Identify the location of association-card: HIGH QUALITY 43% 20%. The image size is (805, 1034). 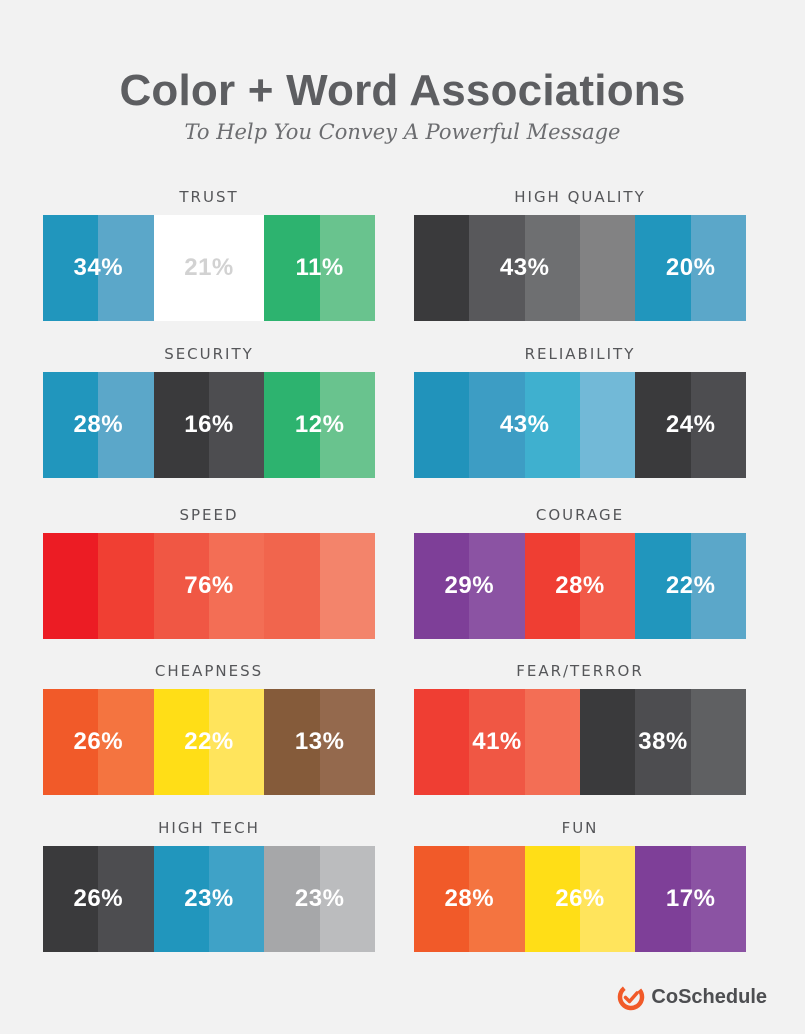
(580, 254).